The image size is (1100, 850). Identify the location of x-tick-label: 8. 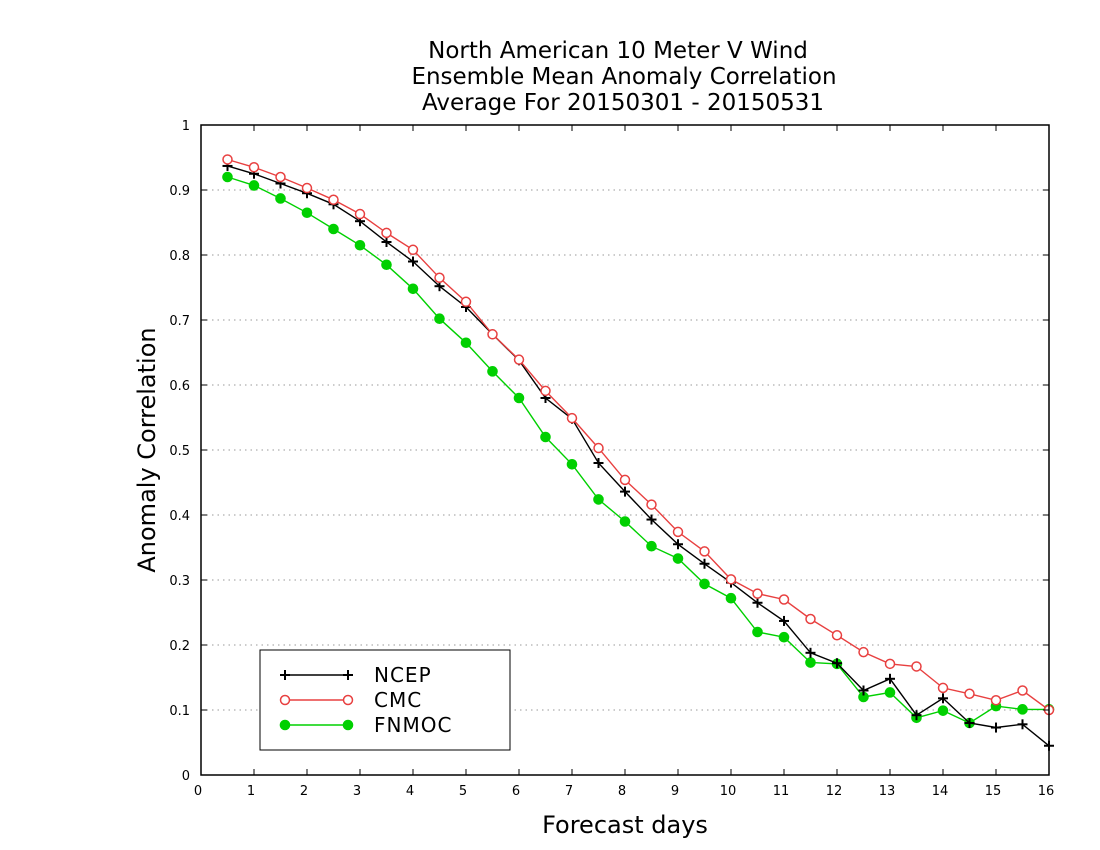
(622, 791).